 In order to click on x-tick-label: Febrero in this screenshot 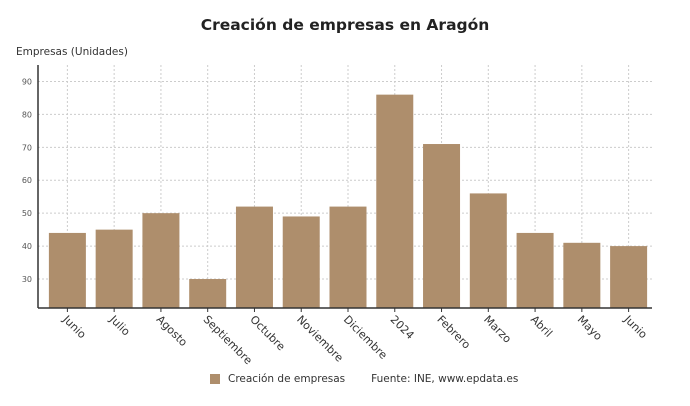, I will do `click(453, 332)`.